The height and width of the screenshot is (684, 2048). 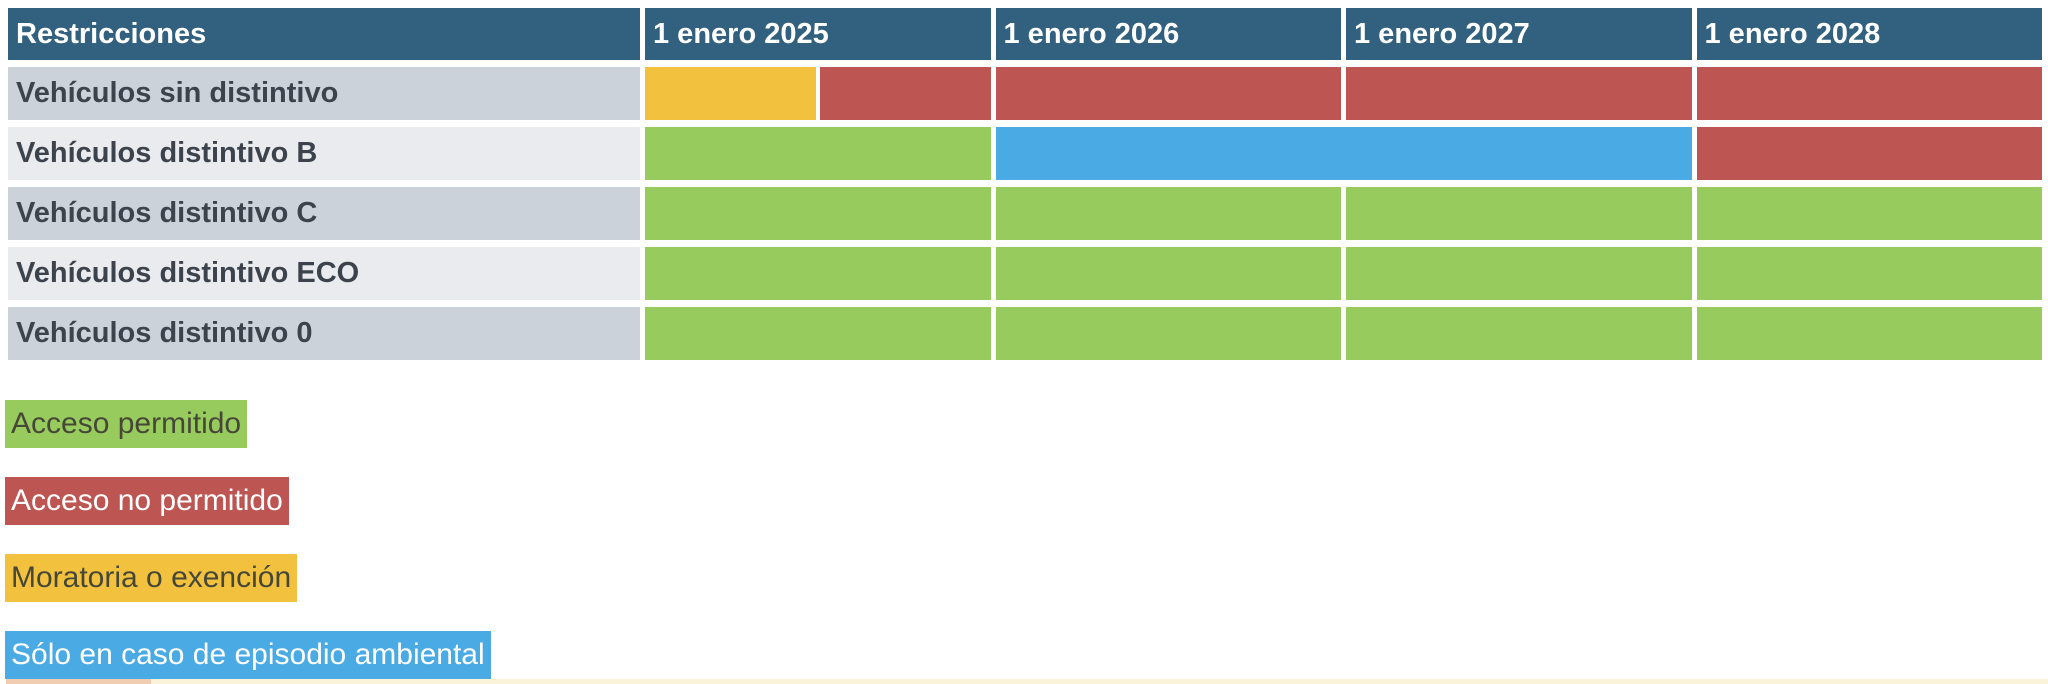 I want to click on table-header-2027: 1 enero 2027, so click(x=1519, y=34).